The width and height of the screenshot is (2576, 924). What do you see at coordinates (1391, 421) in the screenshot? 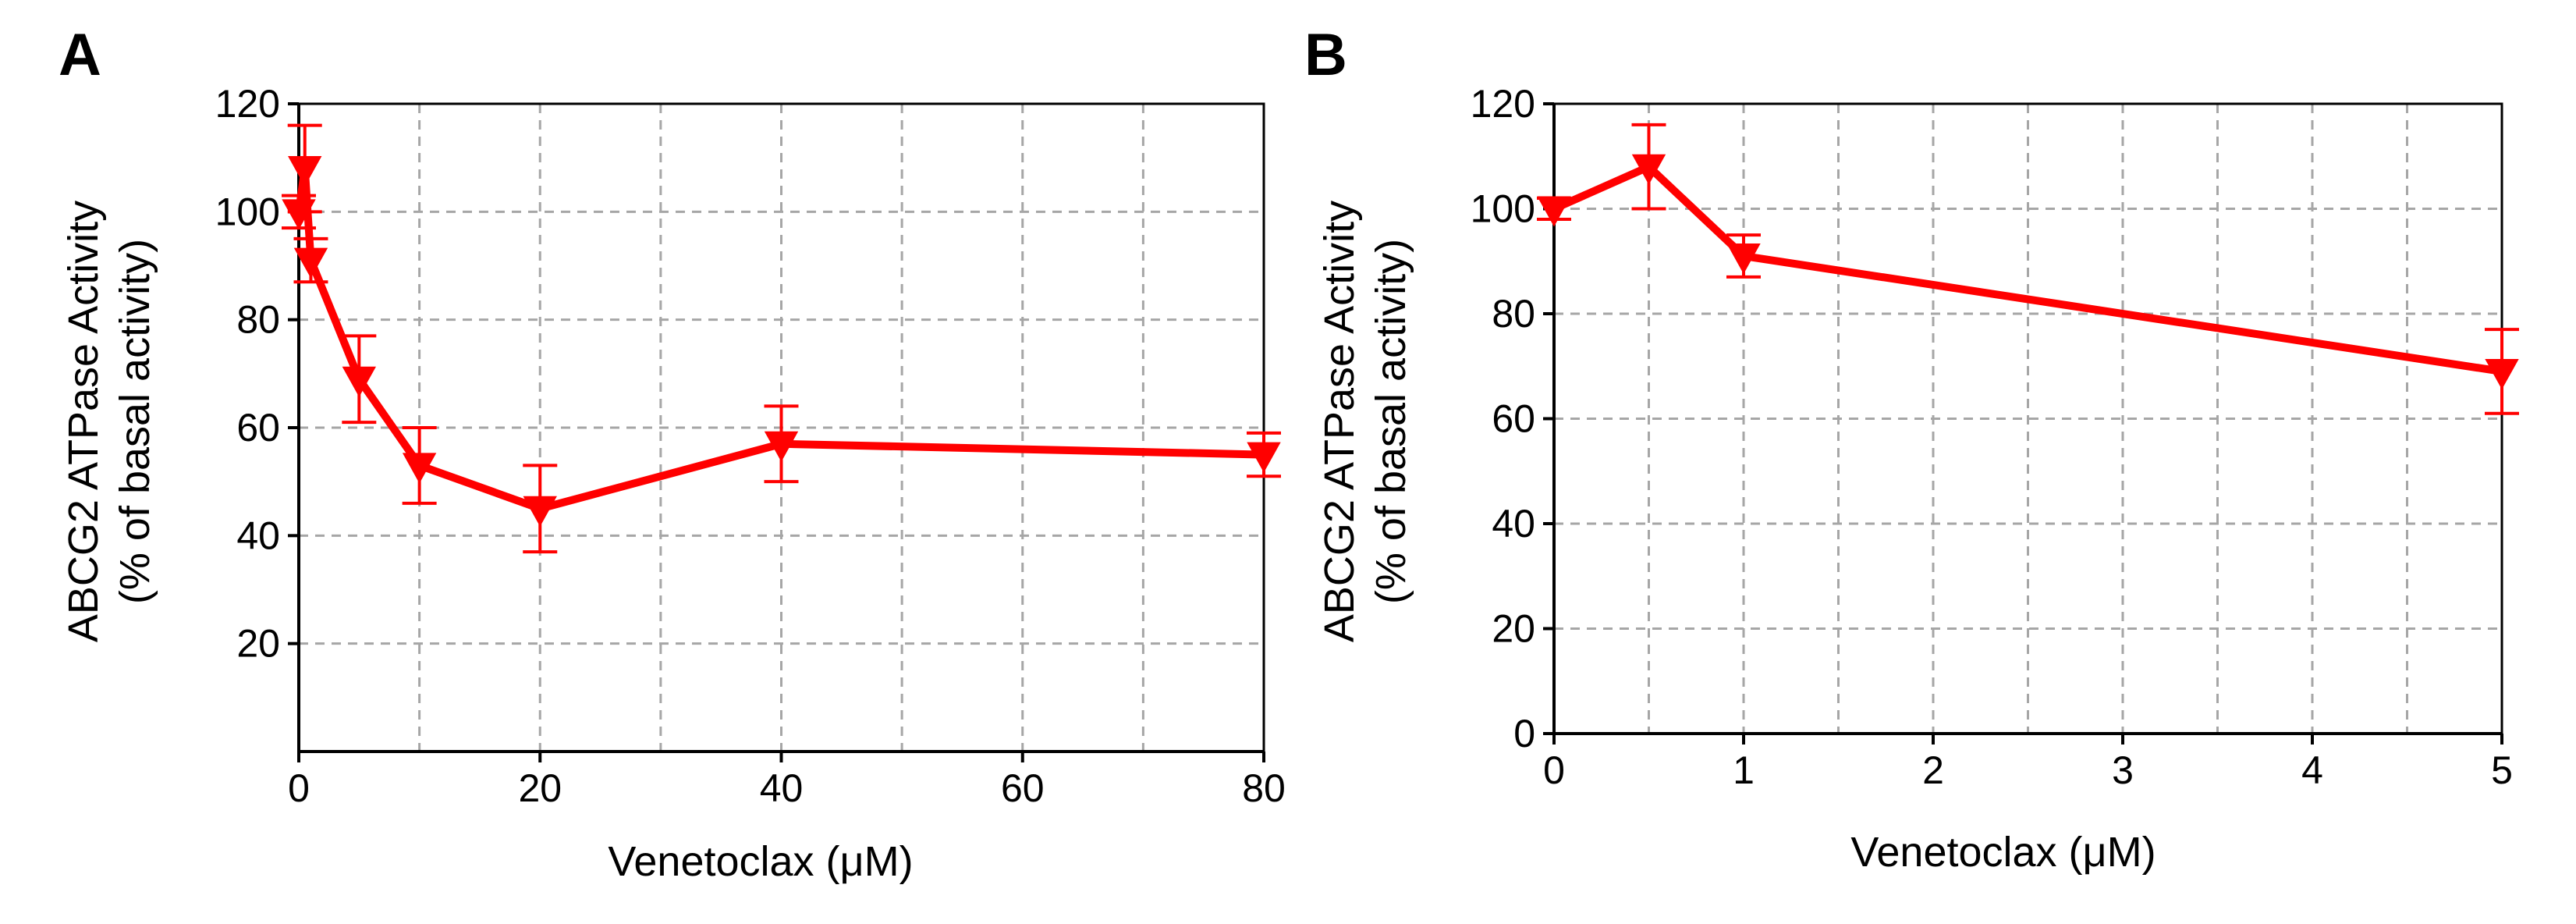
I see `y-axis-title-b-line2: (% of basal activity)` at bounding box center [1391, 421].